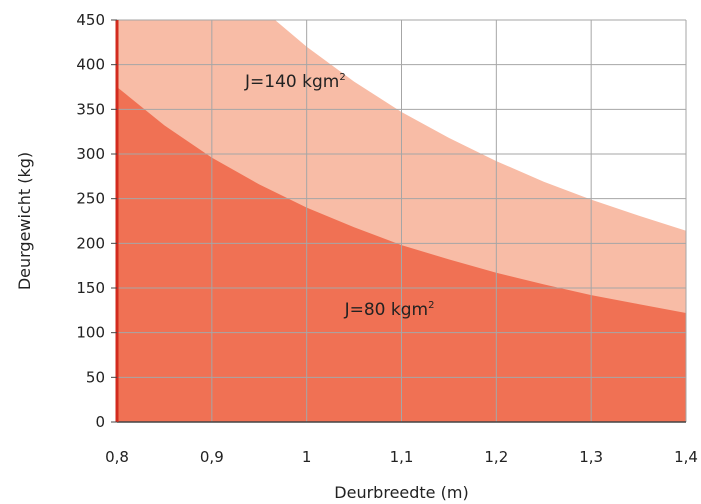 This screenshot has height=504, width=701. I want to click on y-tick-labels: 0 50 100 150 200 250 300 350 400 450, so click(96, 221).